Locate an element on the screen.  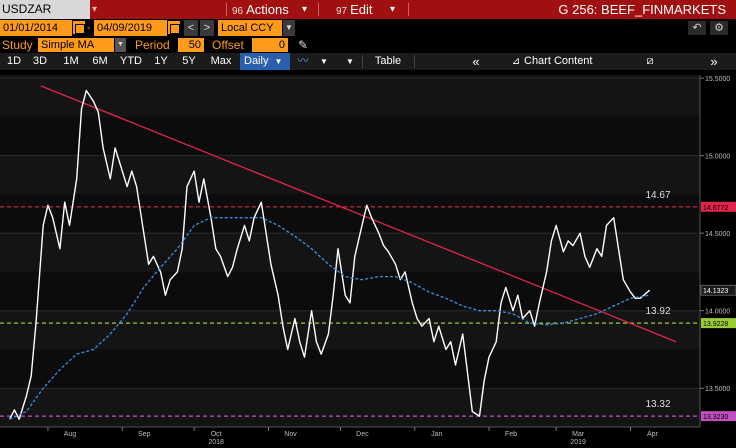
page-title: G 256: BEEF_FINMARKETS is located at coordinates (642, 9).